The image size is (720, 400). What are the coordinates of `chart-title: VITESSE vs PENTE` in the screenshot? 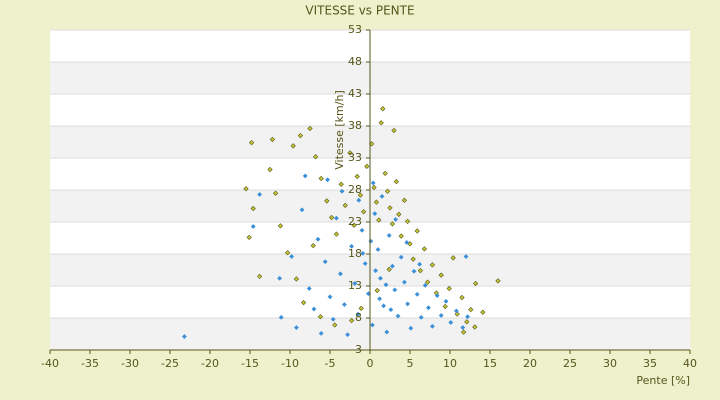 It's located at (359, 11).